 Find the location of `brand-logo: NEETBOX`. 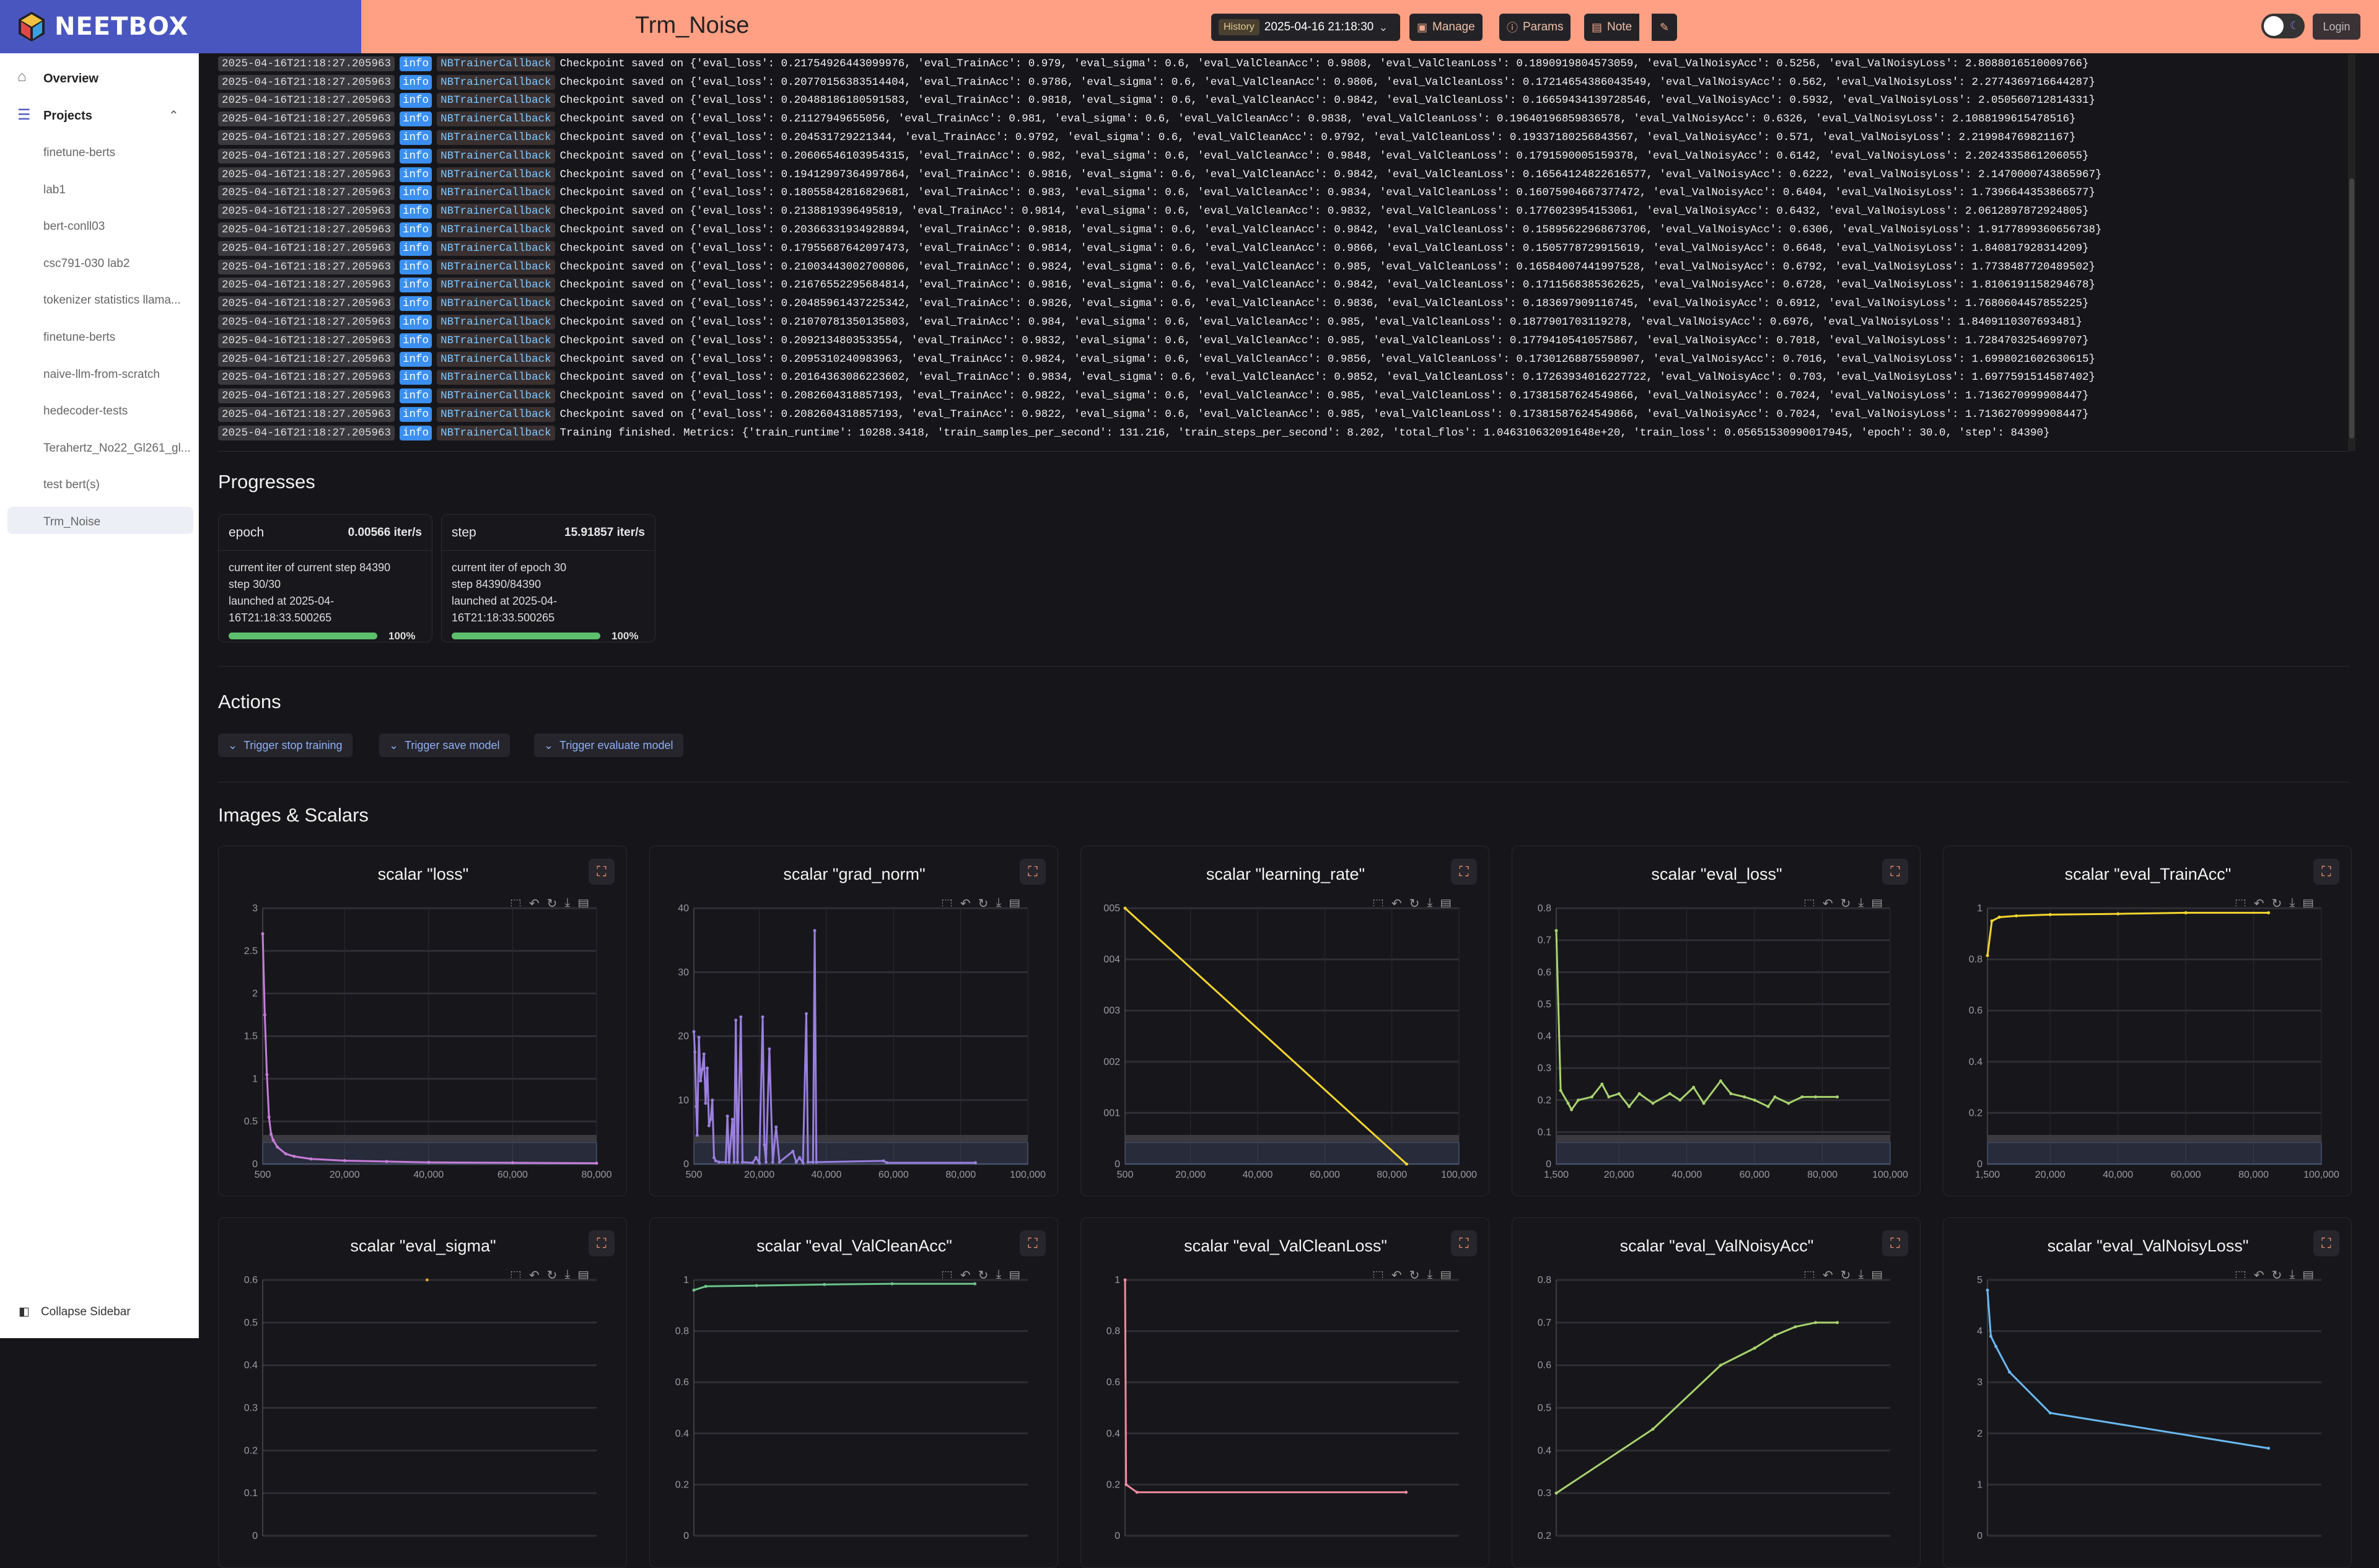

brand-logo: NEETBOX is located at coordinates (180, 26).